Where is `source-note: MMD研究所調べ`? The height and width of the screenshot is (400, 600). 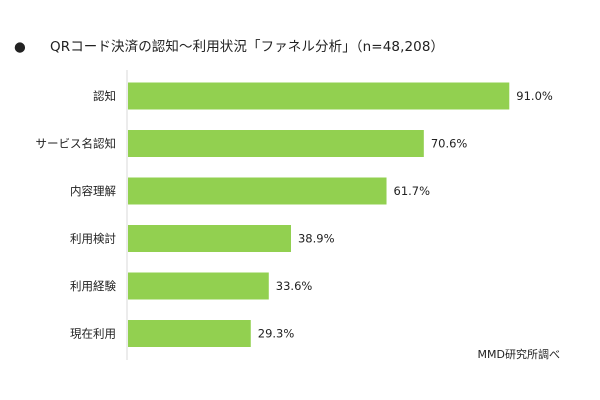
source-note: MMD研究所調べ is located at coordinates (518, 354).